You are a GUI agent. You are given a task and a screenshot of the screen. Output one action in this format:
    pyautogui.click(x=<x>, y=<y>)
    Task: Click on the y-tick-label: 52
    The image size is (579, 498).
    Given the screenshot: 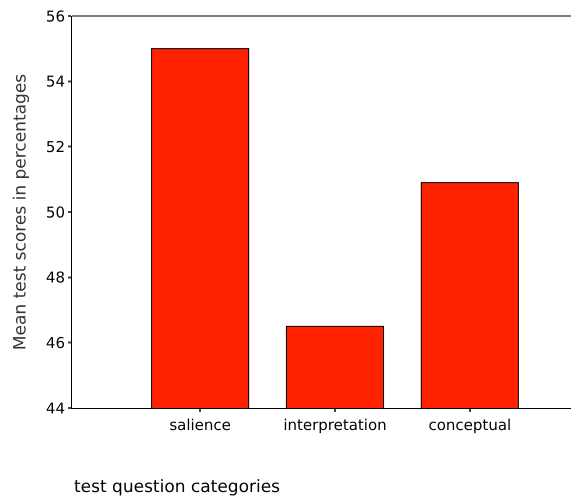 What is the action you would take?
    pyautogui.click(x=55, y=147)
    